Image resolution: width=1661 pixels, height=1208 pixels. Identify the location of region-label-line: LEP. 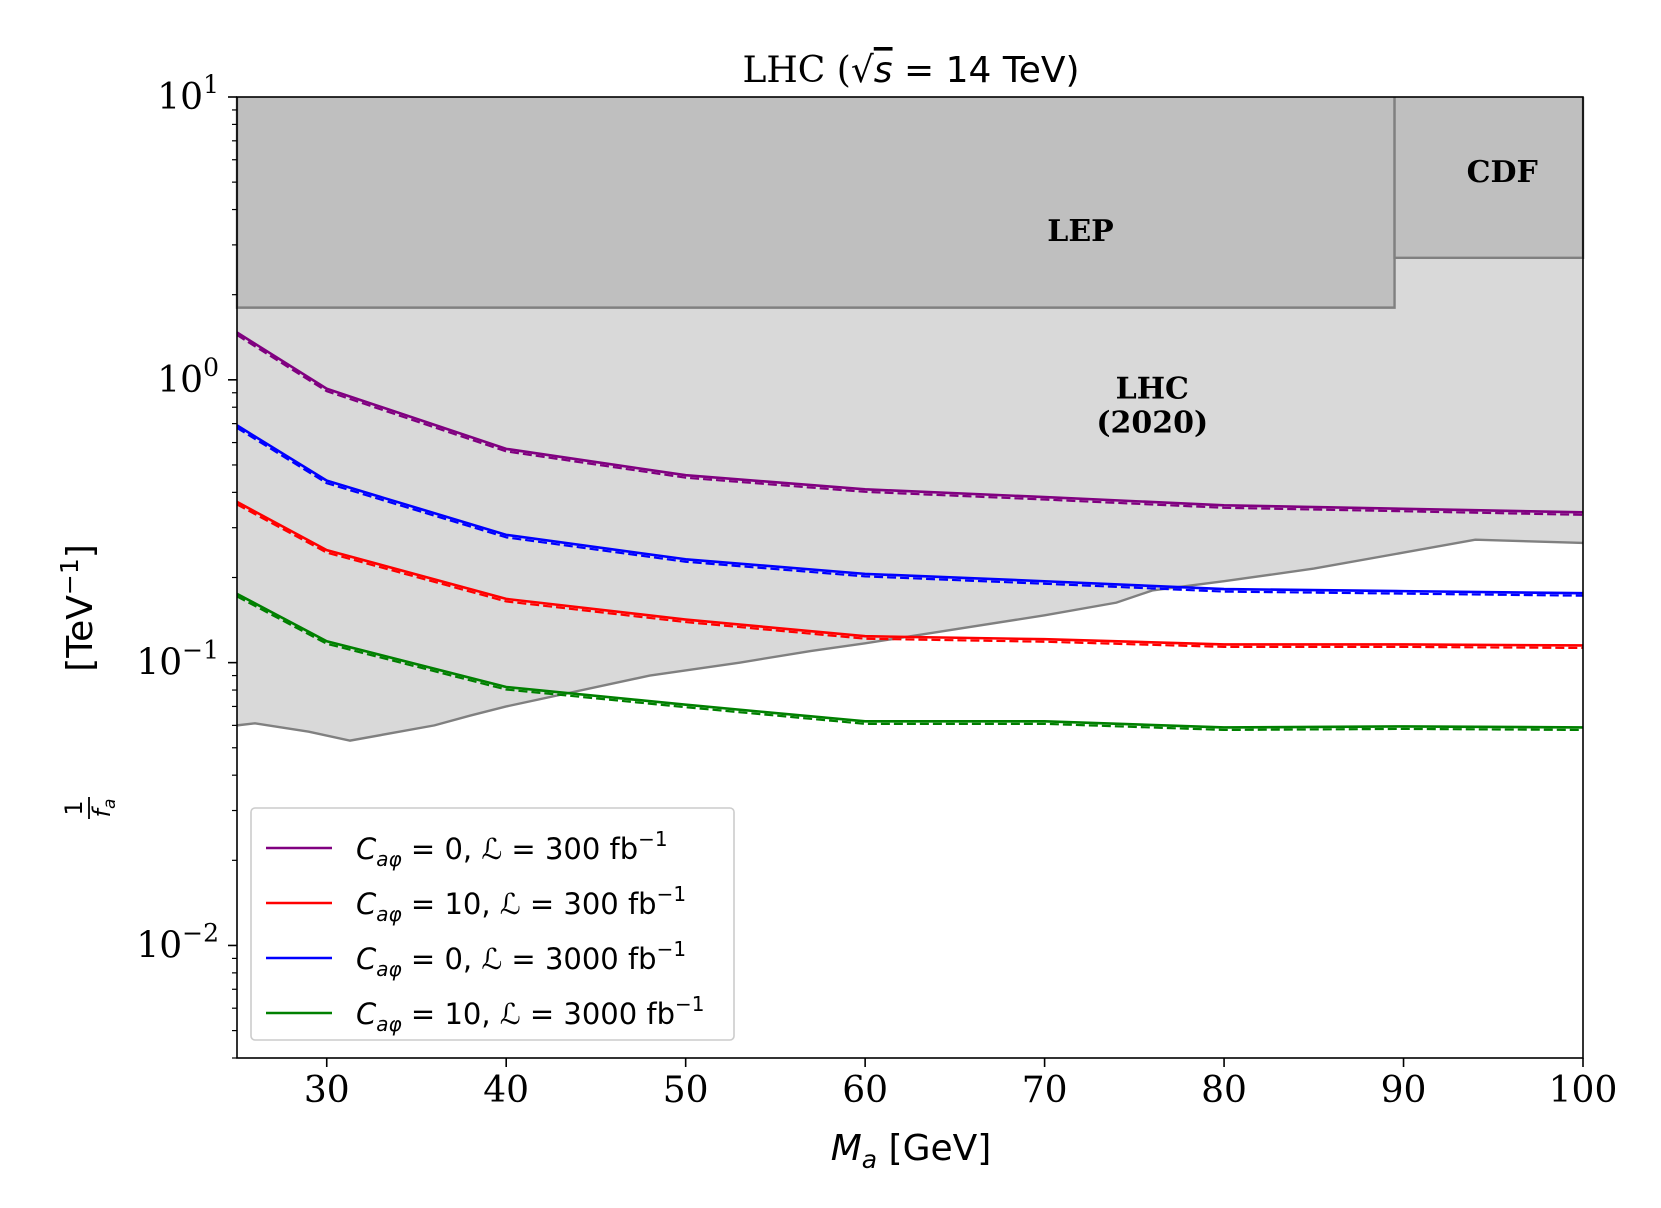
(1080, 231).